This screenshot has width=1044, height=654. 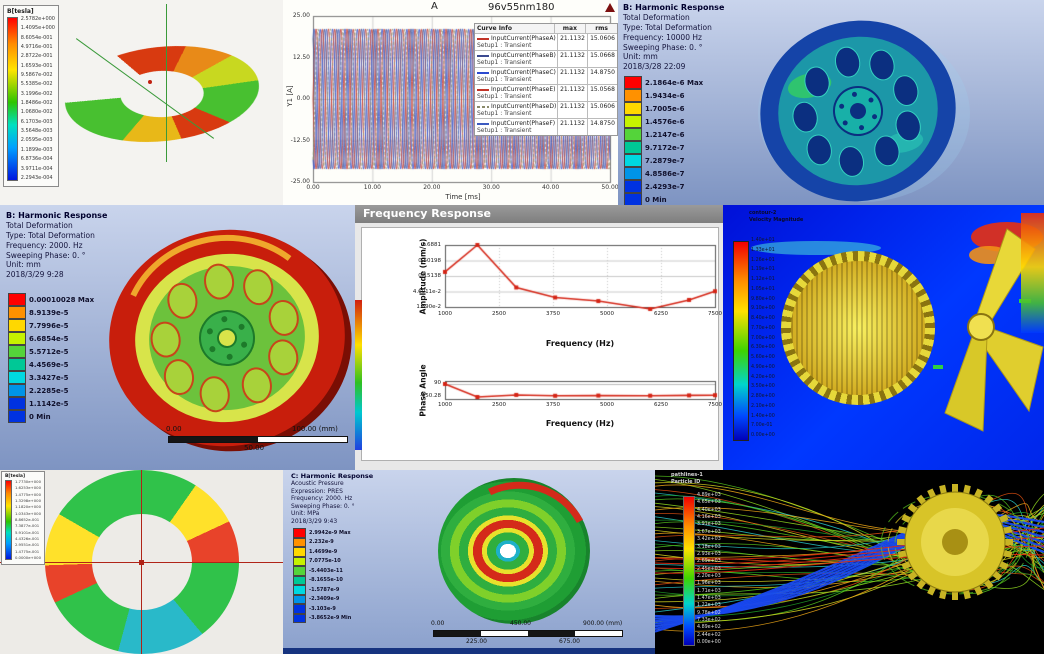 What do you see at coordinates (303, 98) in the screenshot?
I see `y-tick-label: 0.00` at bounding box center [303, 98].